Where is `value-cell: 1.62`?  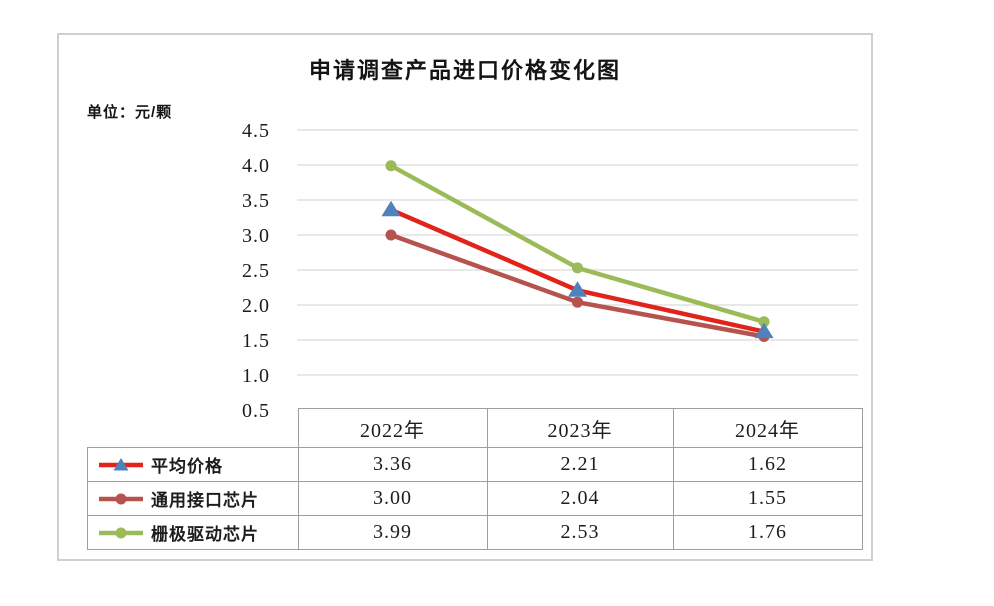
value-cell: 1.62 is located at coordinates (767, 464).